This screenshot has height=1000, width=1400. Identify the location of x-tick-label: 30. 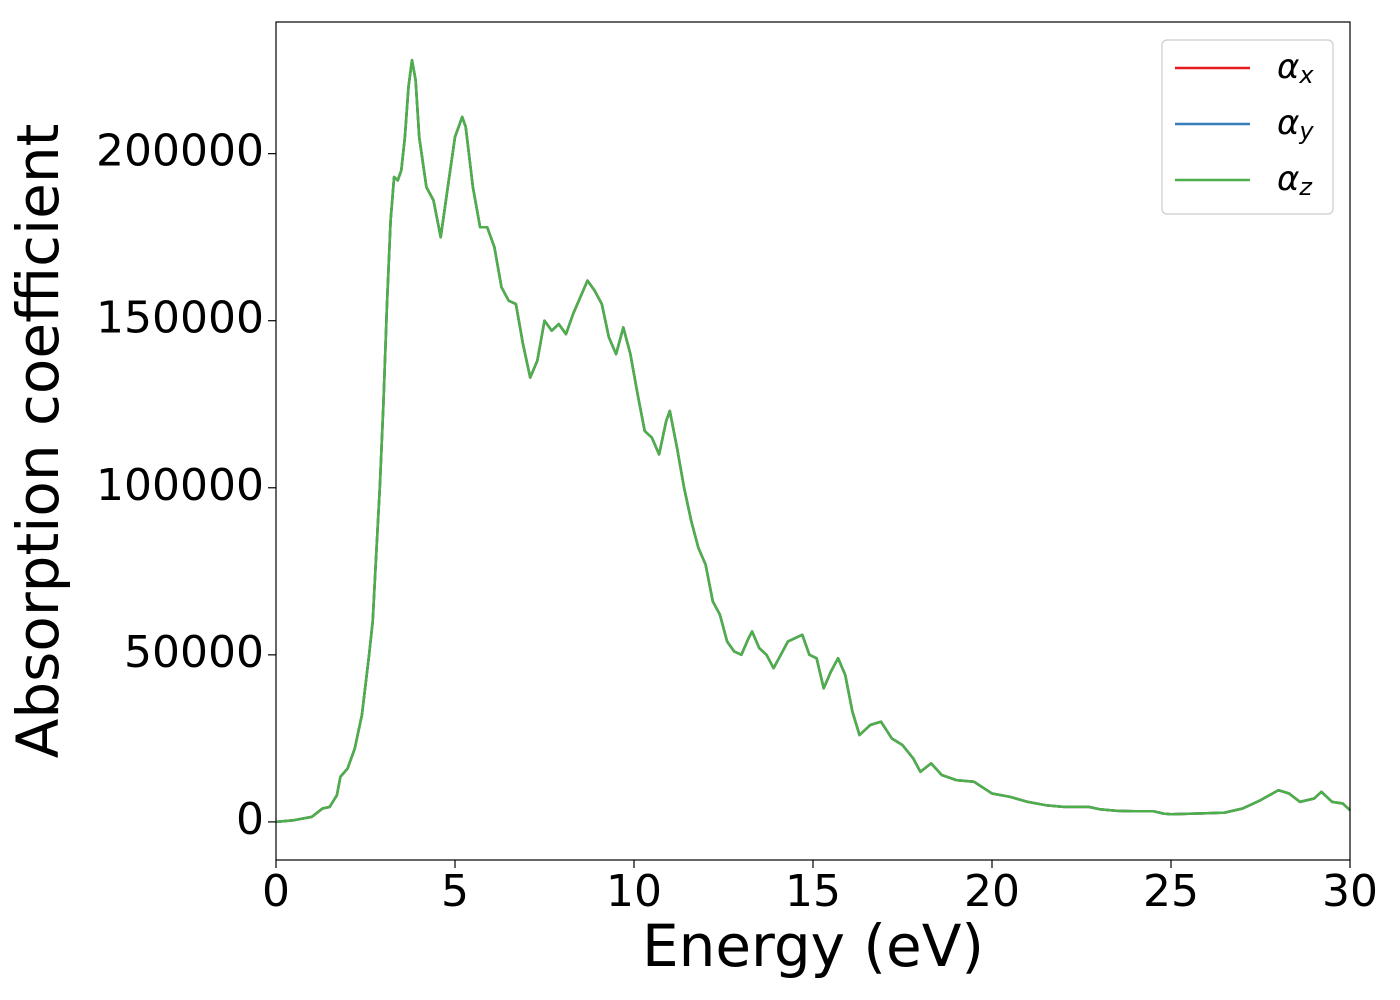
(1350, 891).